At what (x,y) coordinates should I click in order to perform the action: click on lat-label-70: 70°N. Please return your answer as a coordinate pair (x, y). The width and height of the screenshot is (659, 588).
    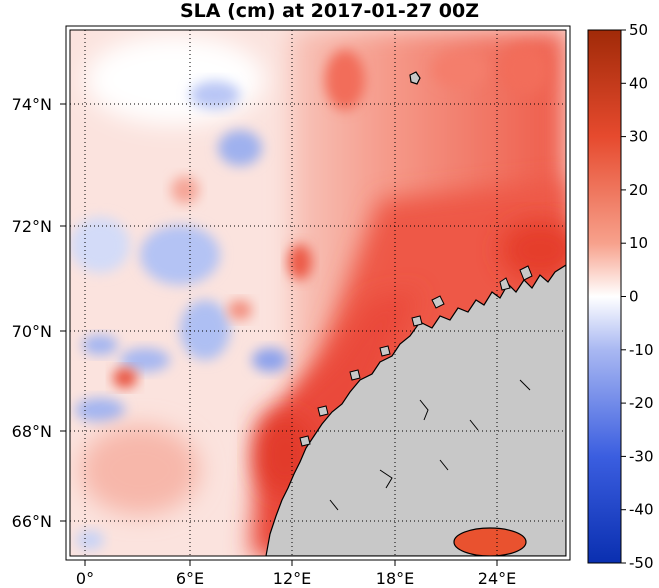
    Looking at the image, I should click on (32, 331).